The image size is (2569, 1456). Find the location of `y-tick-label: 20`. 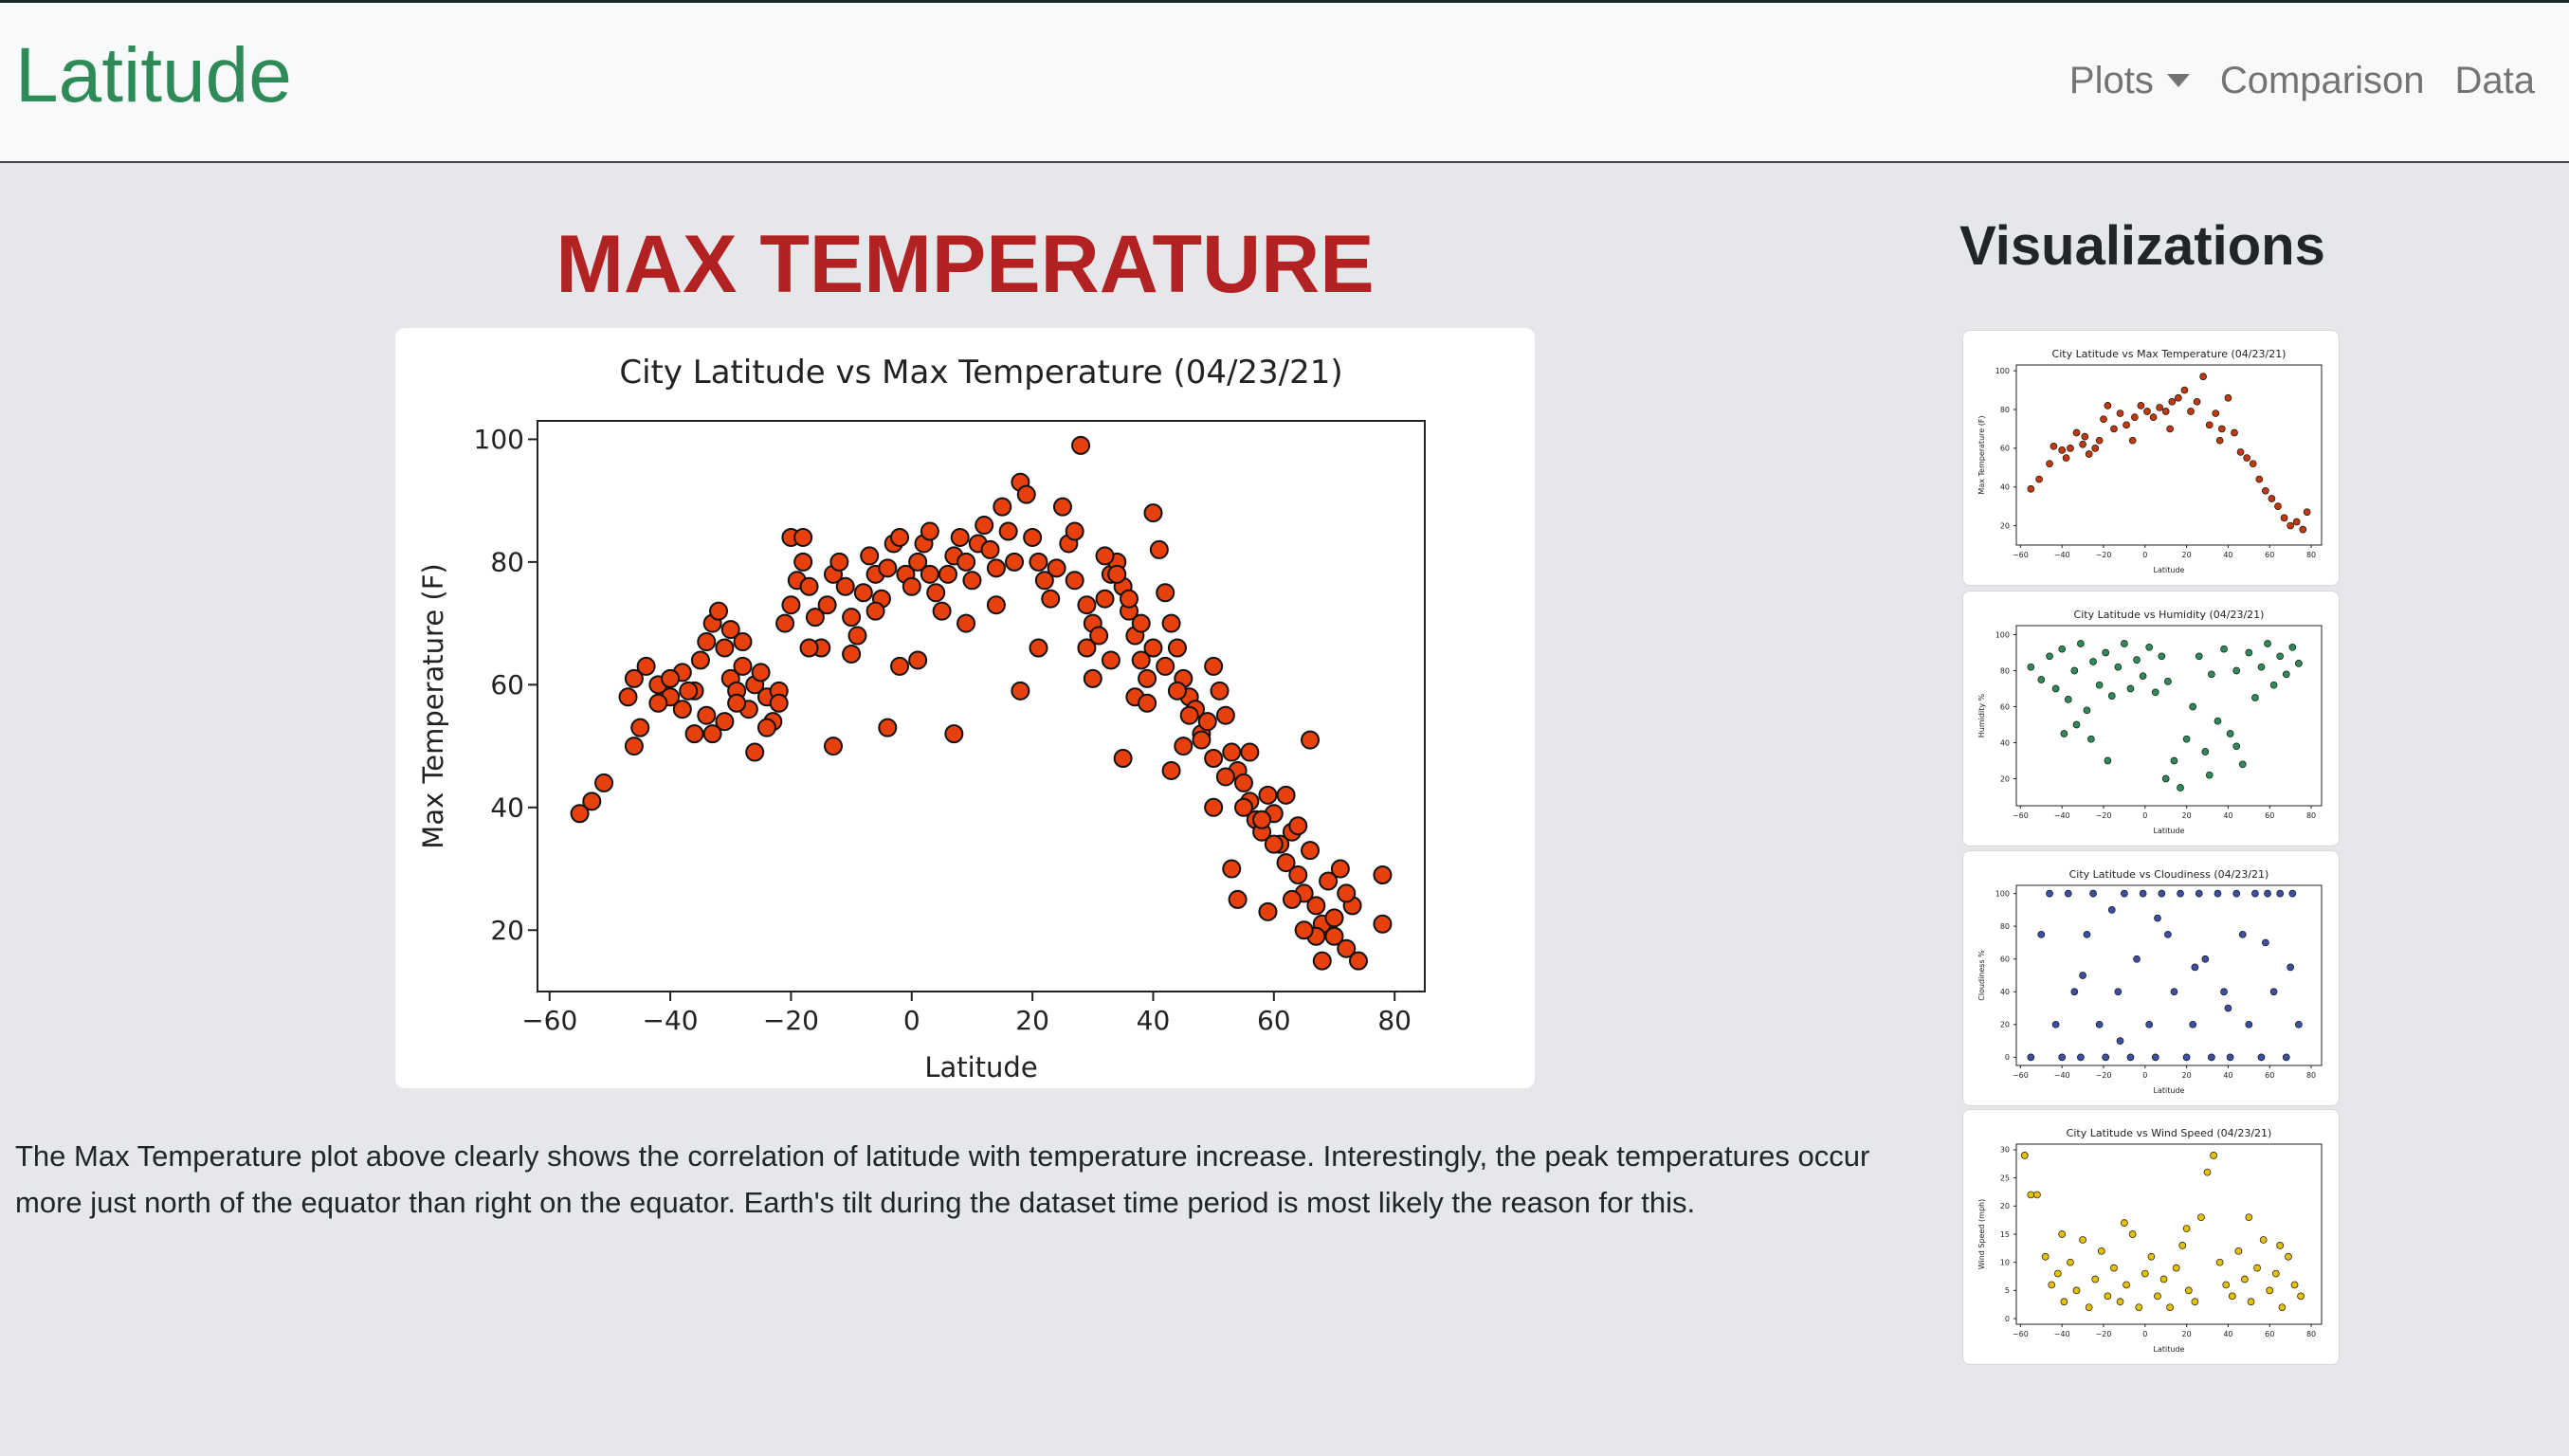

y-tick-label: 20 is located at coordinates (2005, 525).